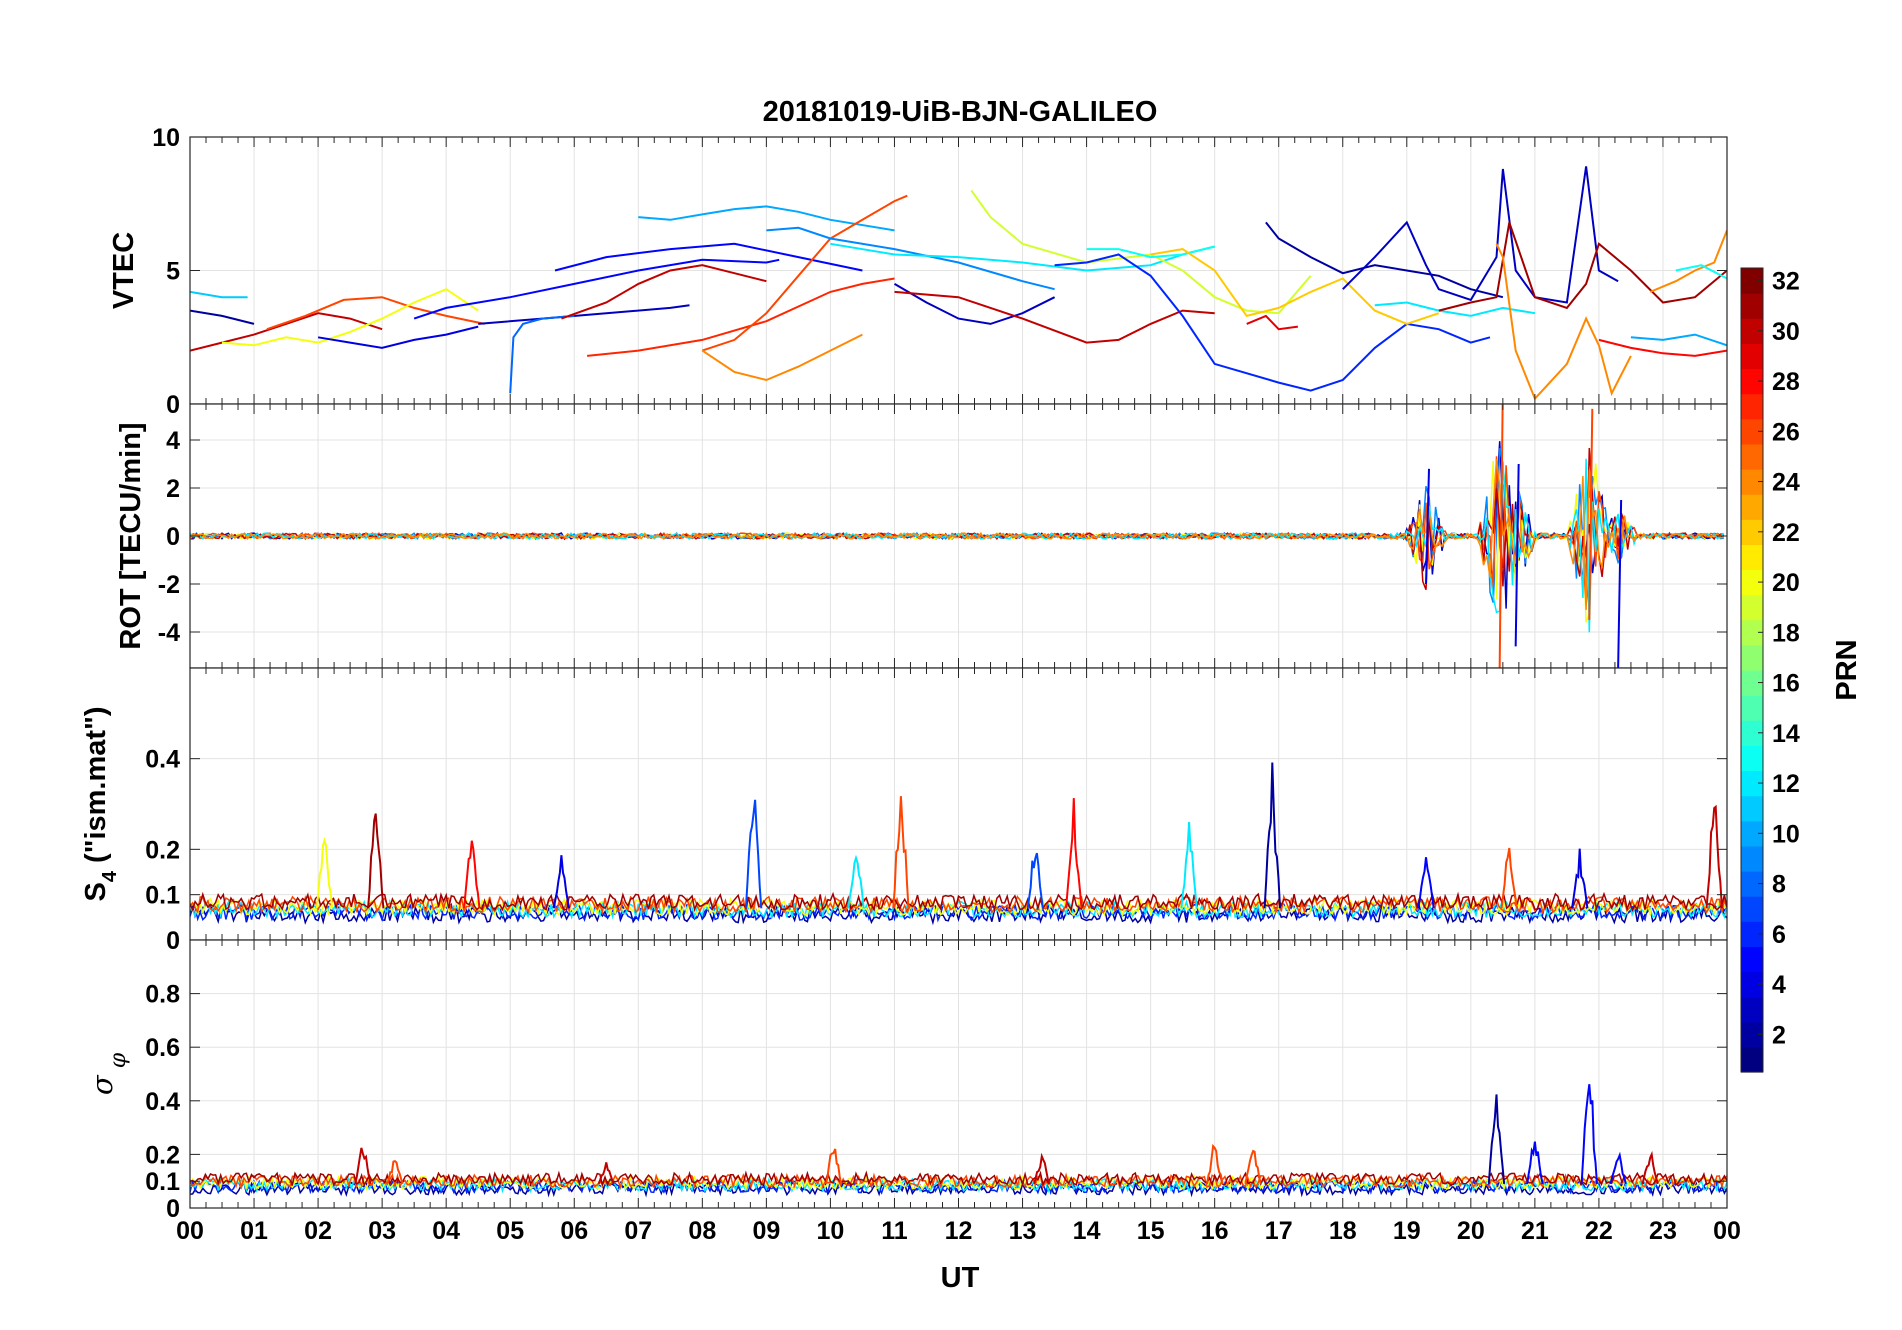 The height and width of the screenshot is (1330, 1902). Describe the element at coordinates (96, 789) in the screenshot. I see `y-axis-label-rest: ("ism.mat")` at that location.